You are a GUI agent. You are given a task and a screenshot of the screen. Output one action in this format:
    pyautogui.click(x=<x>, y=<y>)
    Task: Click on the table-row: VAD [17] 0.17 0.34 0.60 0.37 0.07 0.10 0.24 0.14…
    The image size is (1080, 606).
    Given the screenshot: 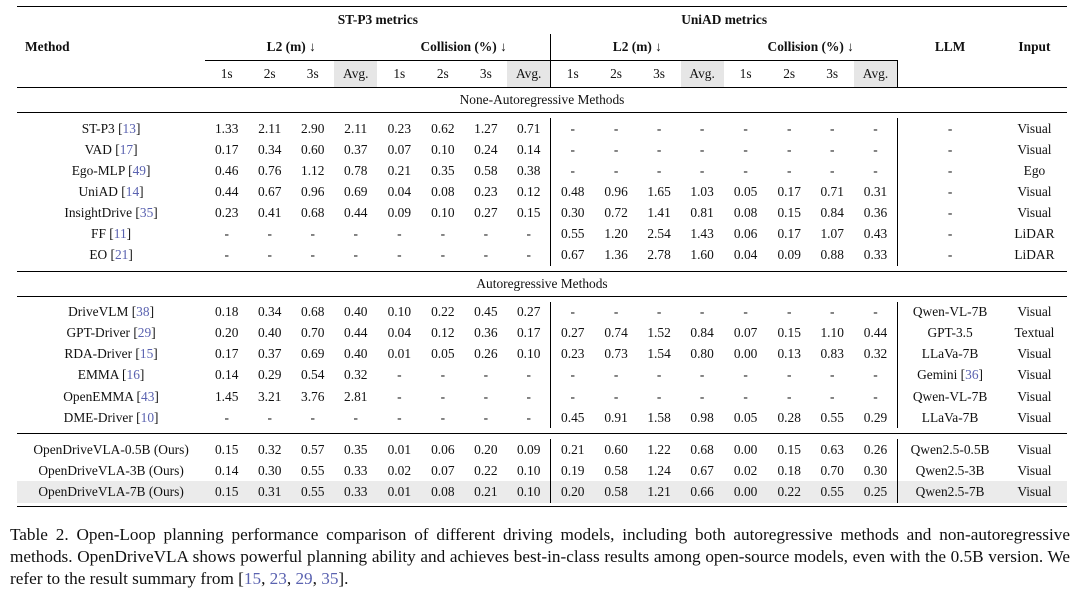 What is the action you would take?
    pyautogui.click(x=542, y=150)
    